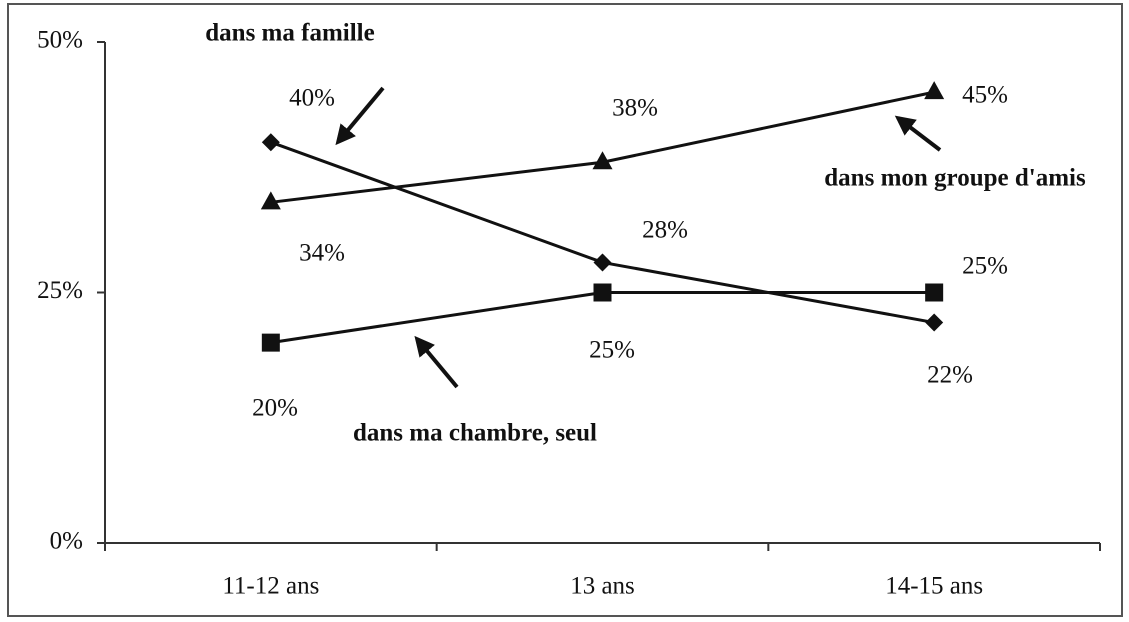  Describe the element at coordinates (635, 108) in the screenshot. I see `data-label: 38%` at that location.